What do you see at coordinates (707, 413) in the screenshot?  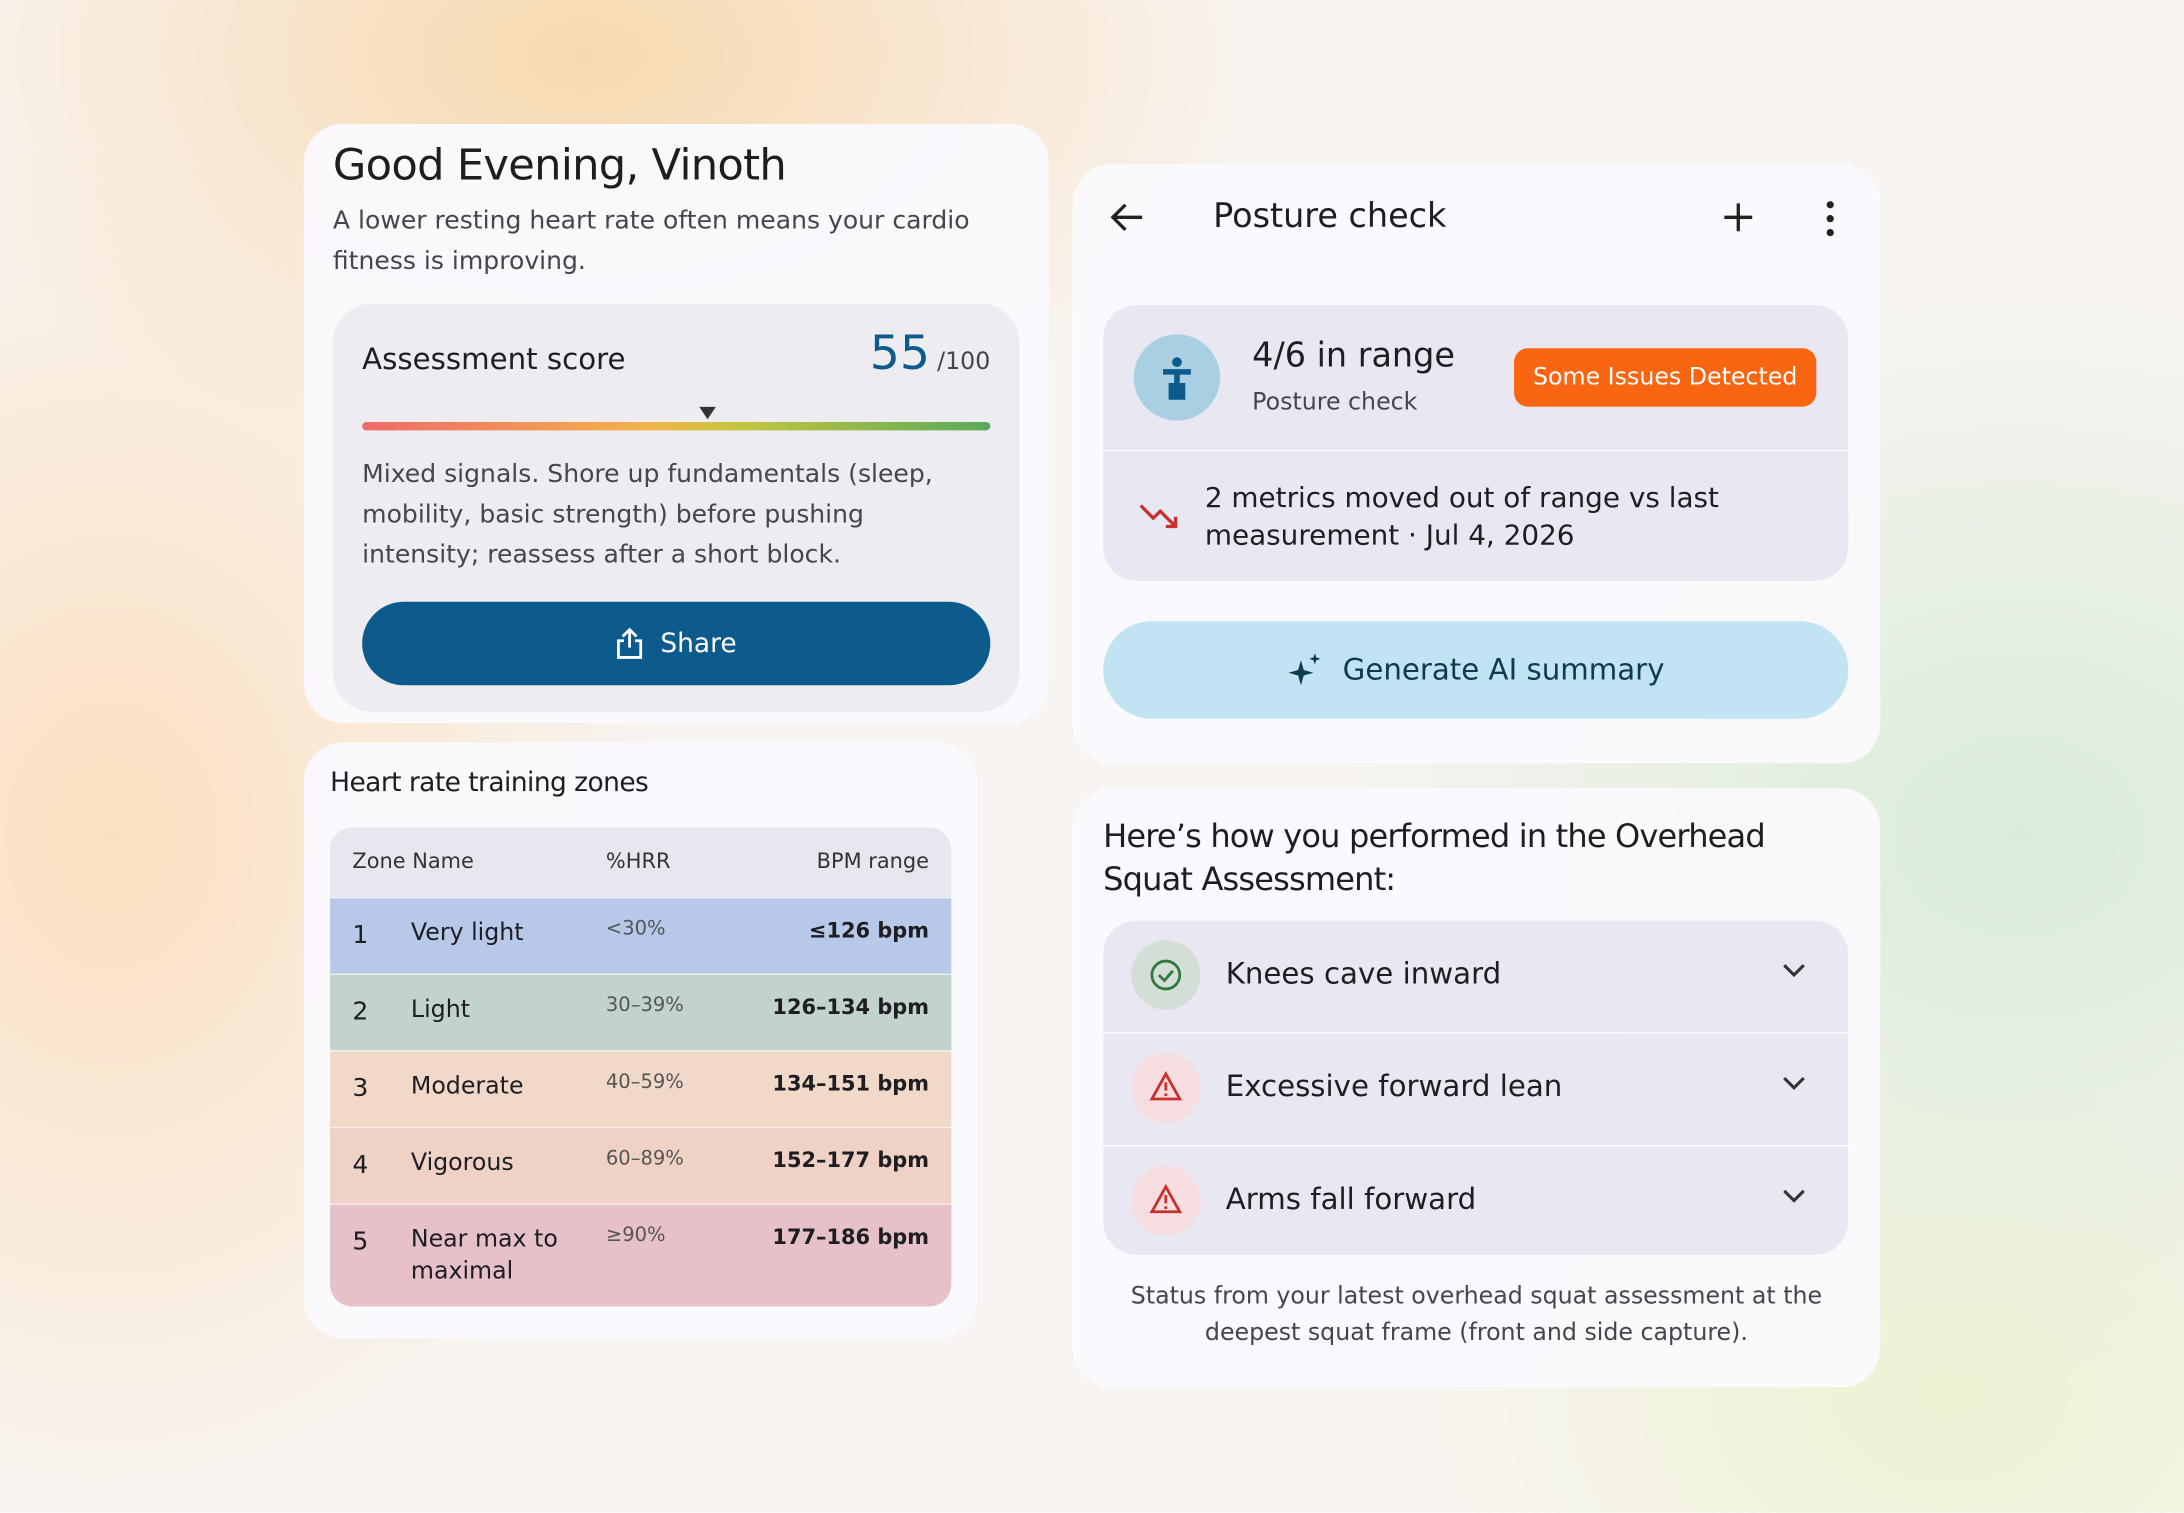 I see `score-marker` at bounding box center [707, 413].